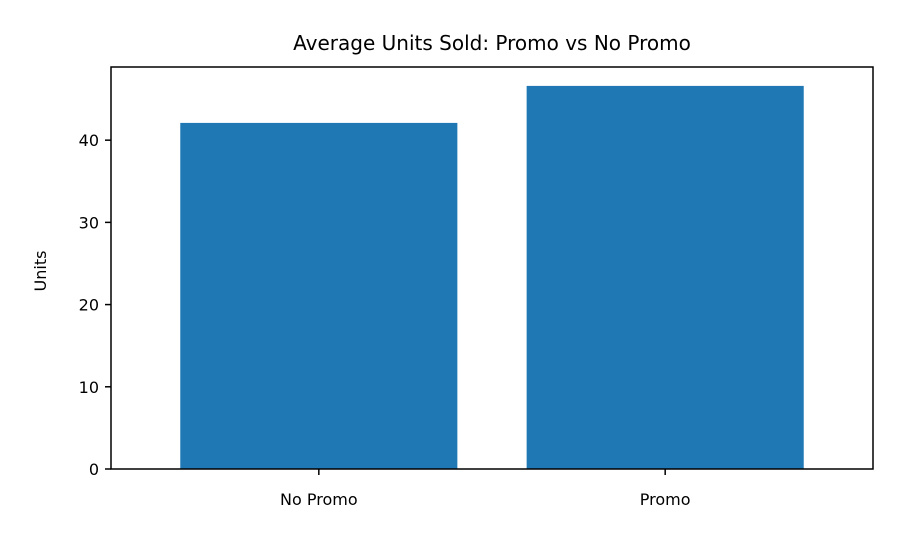 The width and height of the screenshot is (900, 540). I want to click on y-tick-label: 0, so click(94, 469).